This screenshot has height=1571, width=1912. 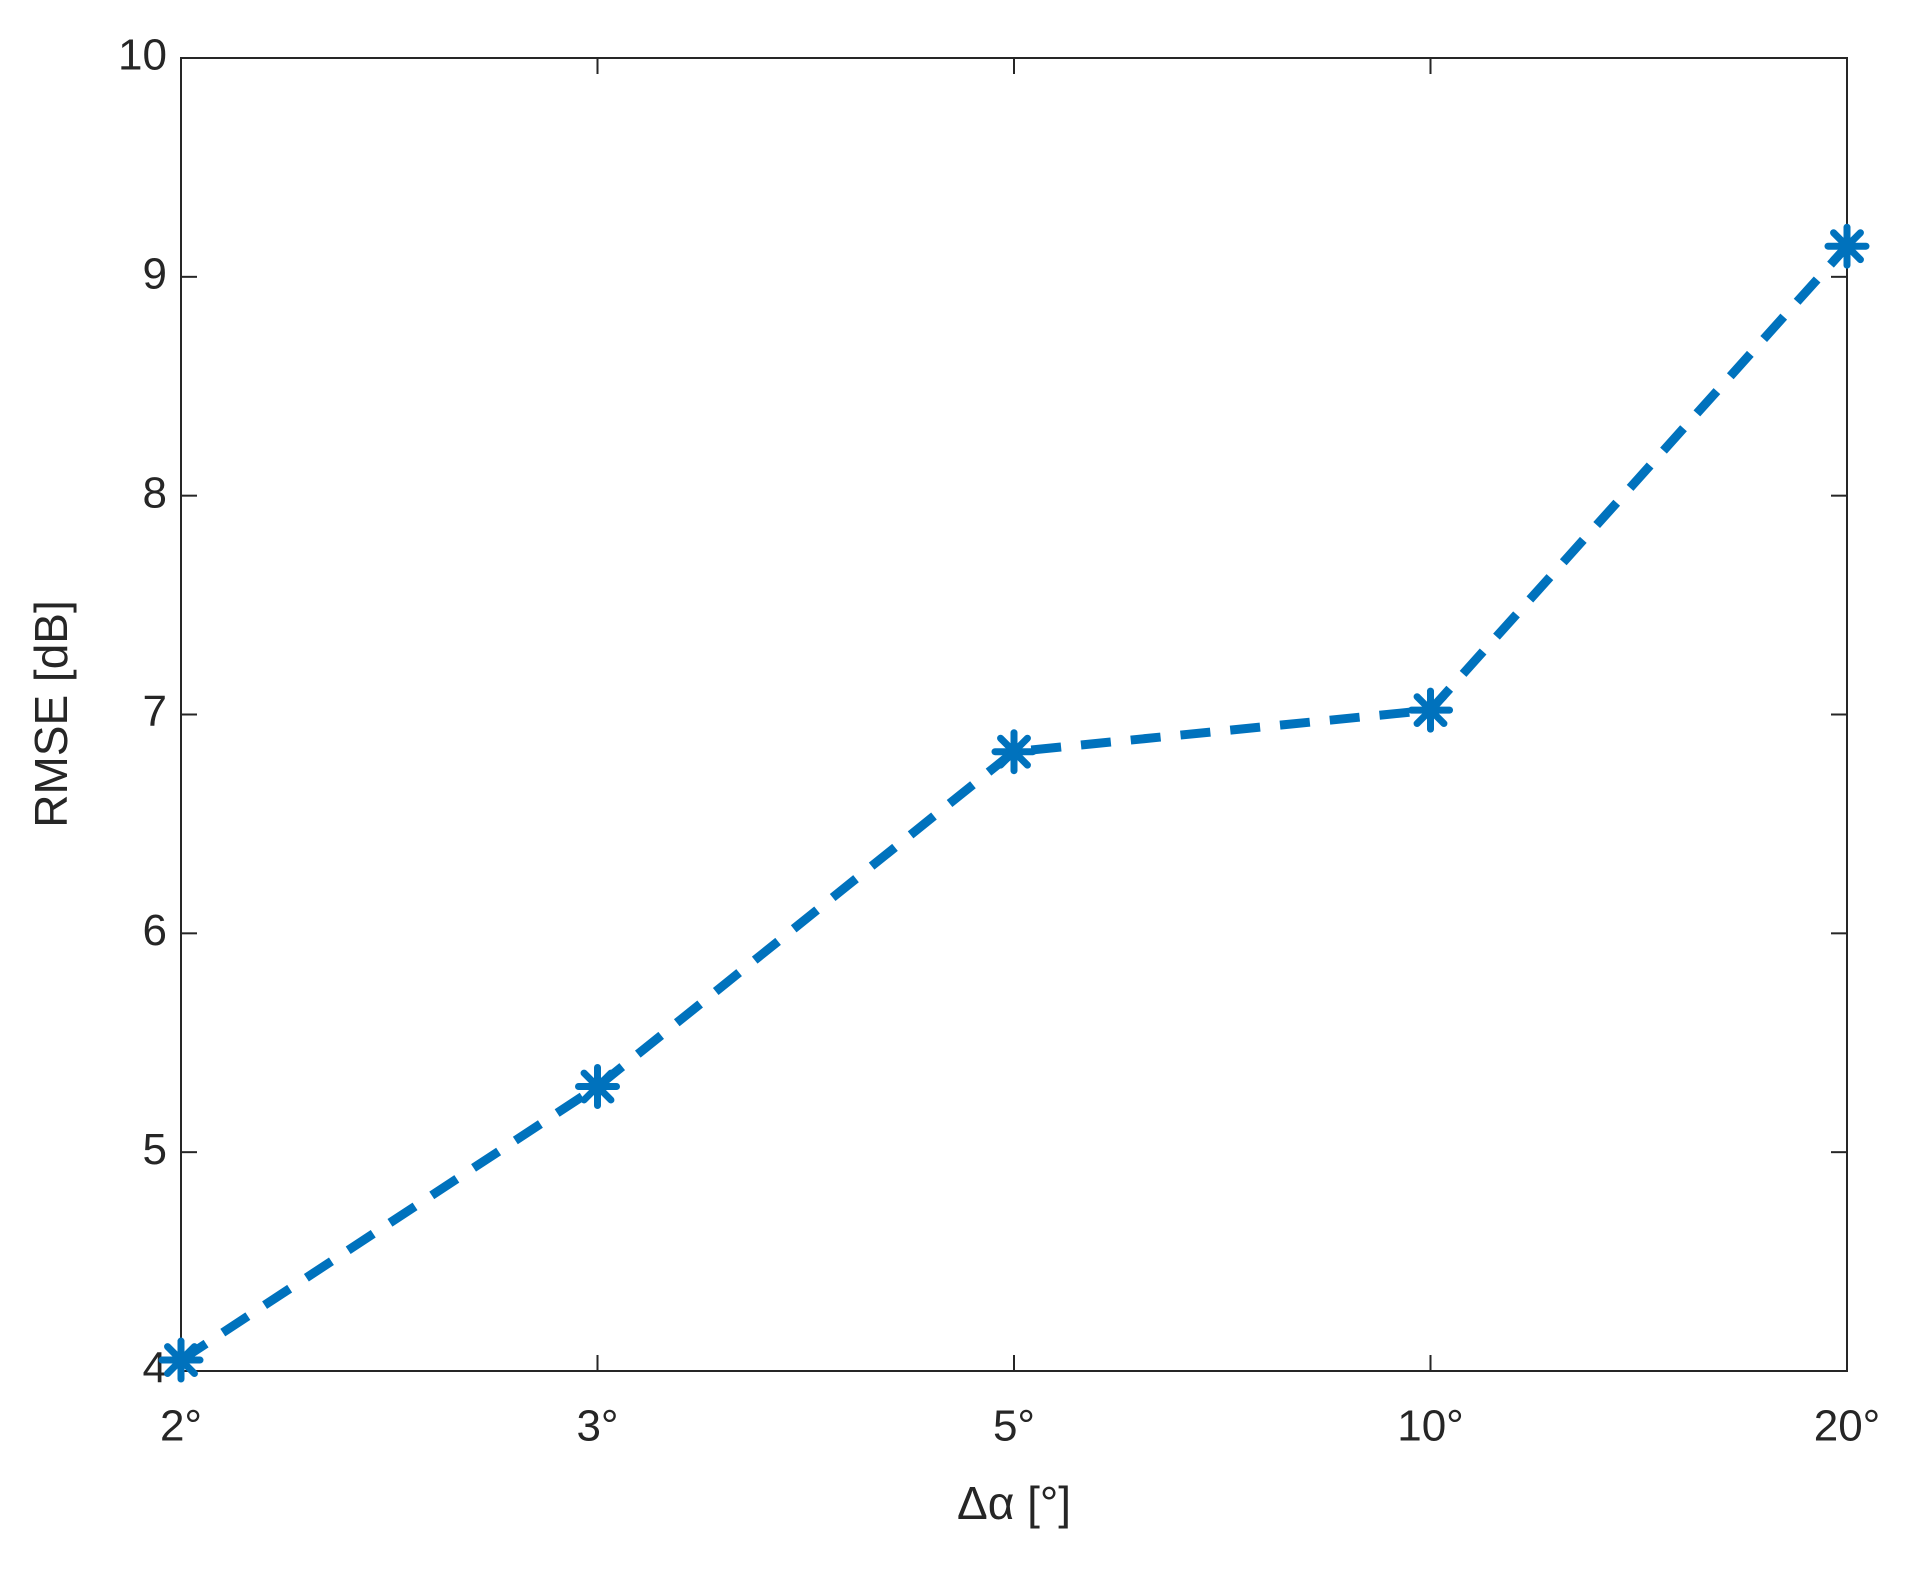 What do you see at coordinates (155, 711) in the screenshot?
I see `y-tick-label: 7` at bounding box center [155, 711].